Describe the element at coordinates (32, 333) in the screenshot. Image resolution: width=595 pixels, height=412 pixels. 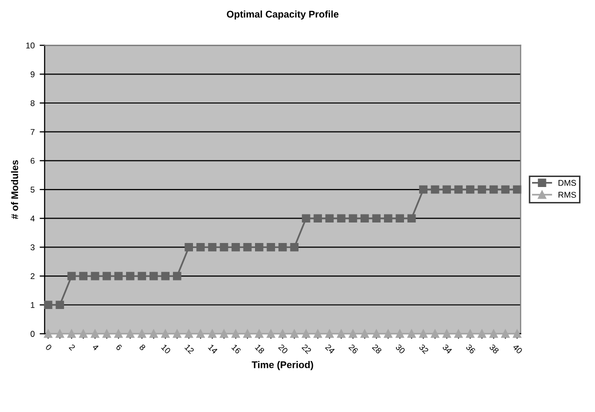
I see `y-tick-label: 0` at that location.